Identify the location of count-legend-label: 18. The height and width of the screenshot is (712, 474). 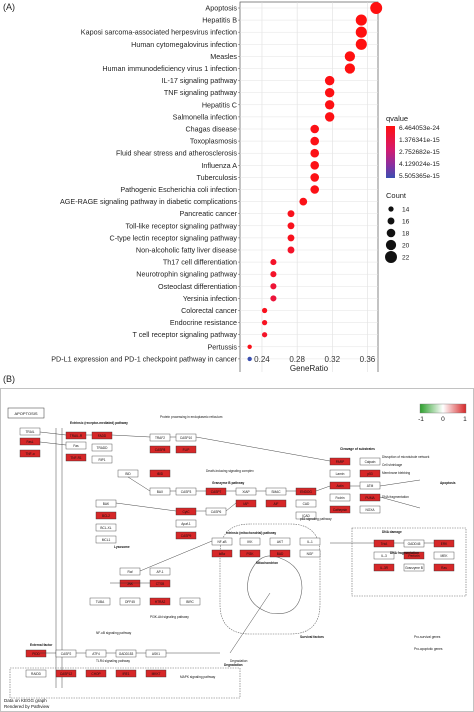
(406, 233).